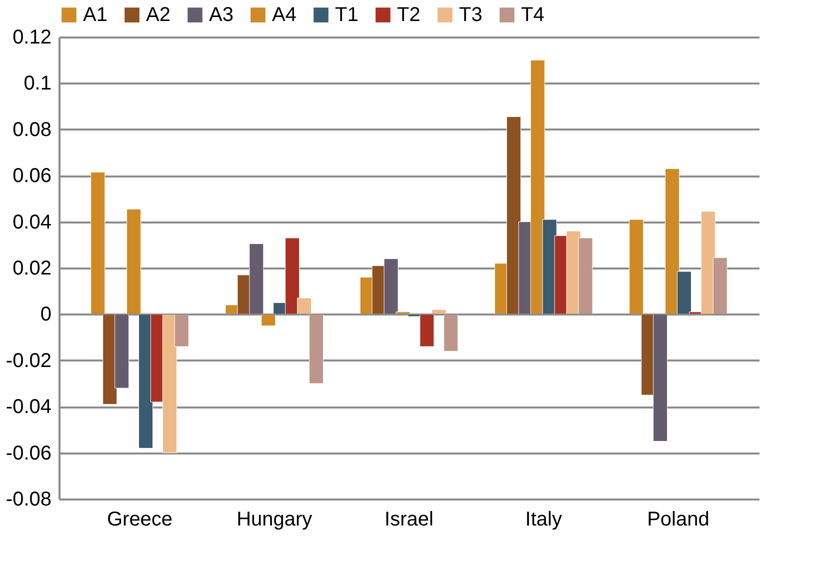  Describe the element at coordinates (32, 129) in the screenshot. I see `y-tick-label: 0.08` at that location.